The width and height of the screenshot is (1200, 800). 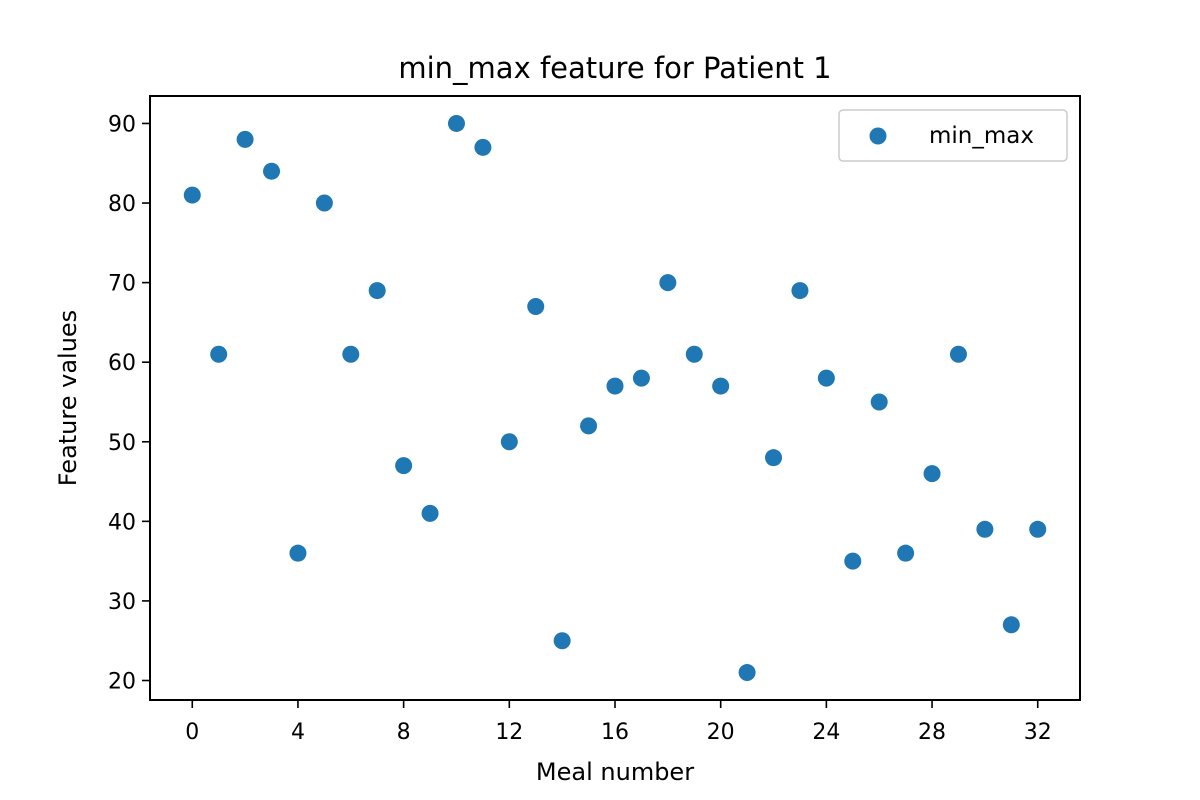 I want to click on x-tick-label: 16, so click(x=615, y=732).